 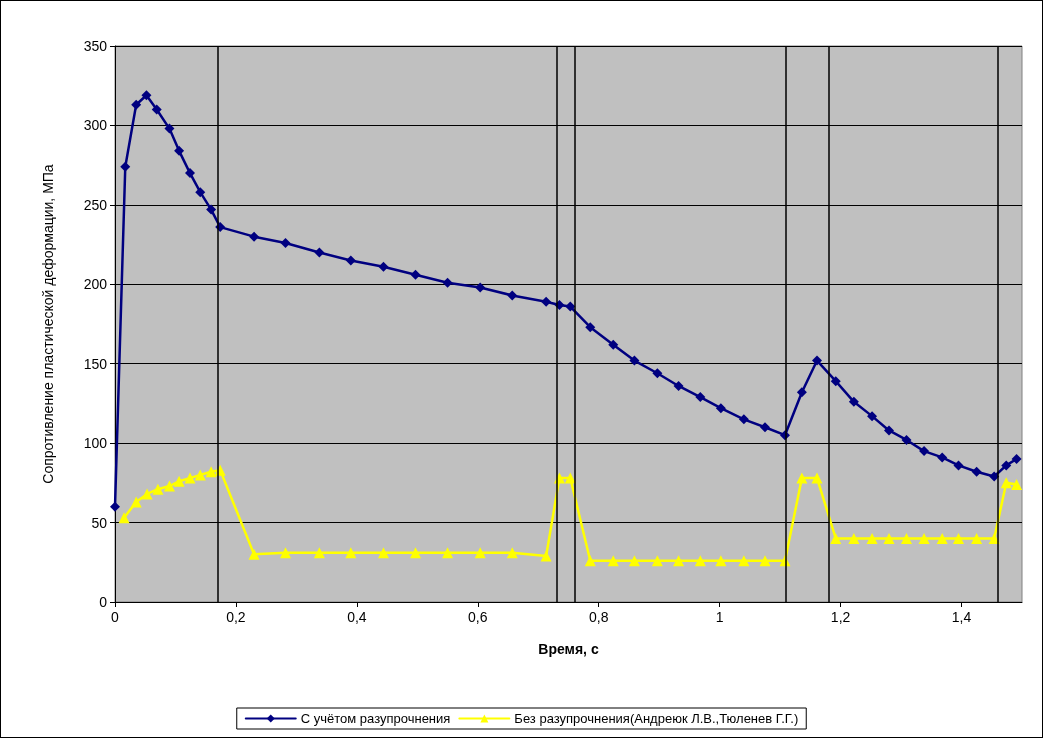 What do you see at coordinates (961, 617) in the screenshot?
I see `x-tick-label: 1,4` at bounding box center [961, 617].